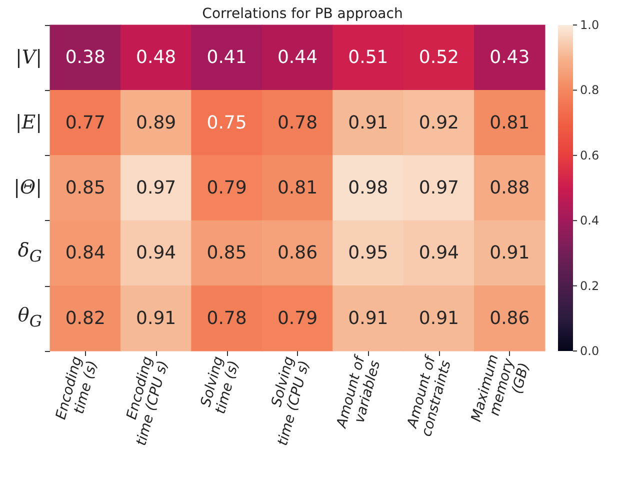 The image size is (631, 481). Describe the element at coordinates (28, 57) in the screenshot. I see `y-tick-label: |V|` at that location.